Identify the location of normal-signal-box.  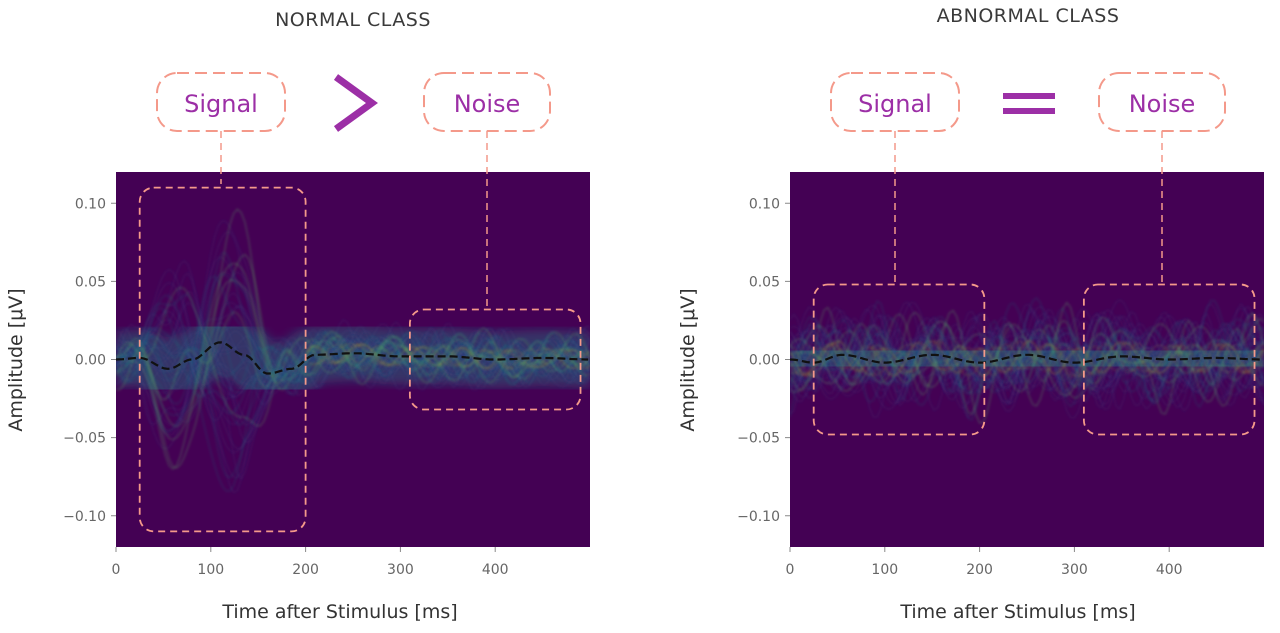
(222, 359).